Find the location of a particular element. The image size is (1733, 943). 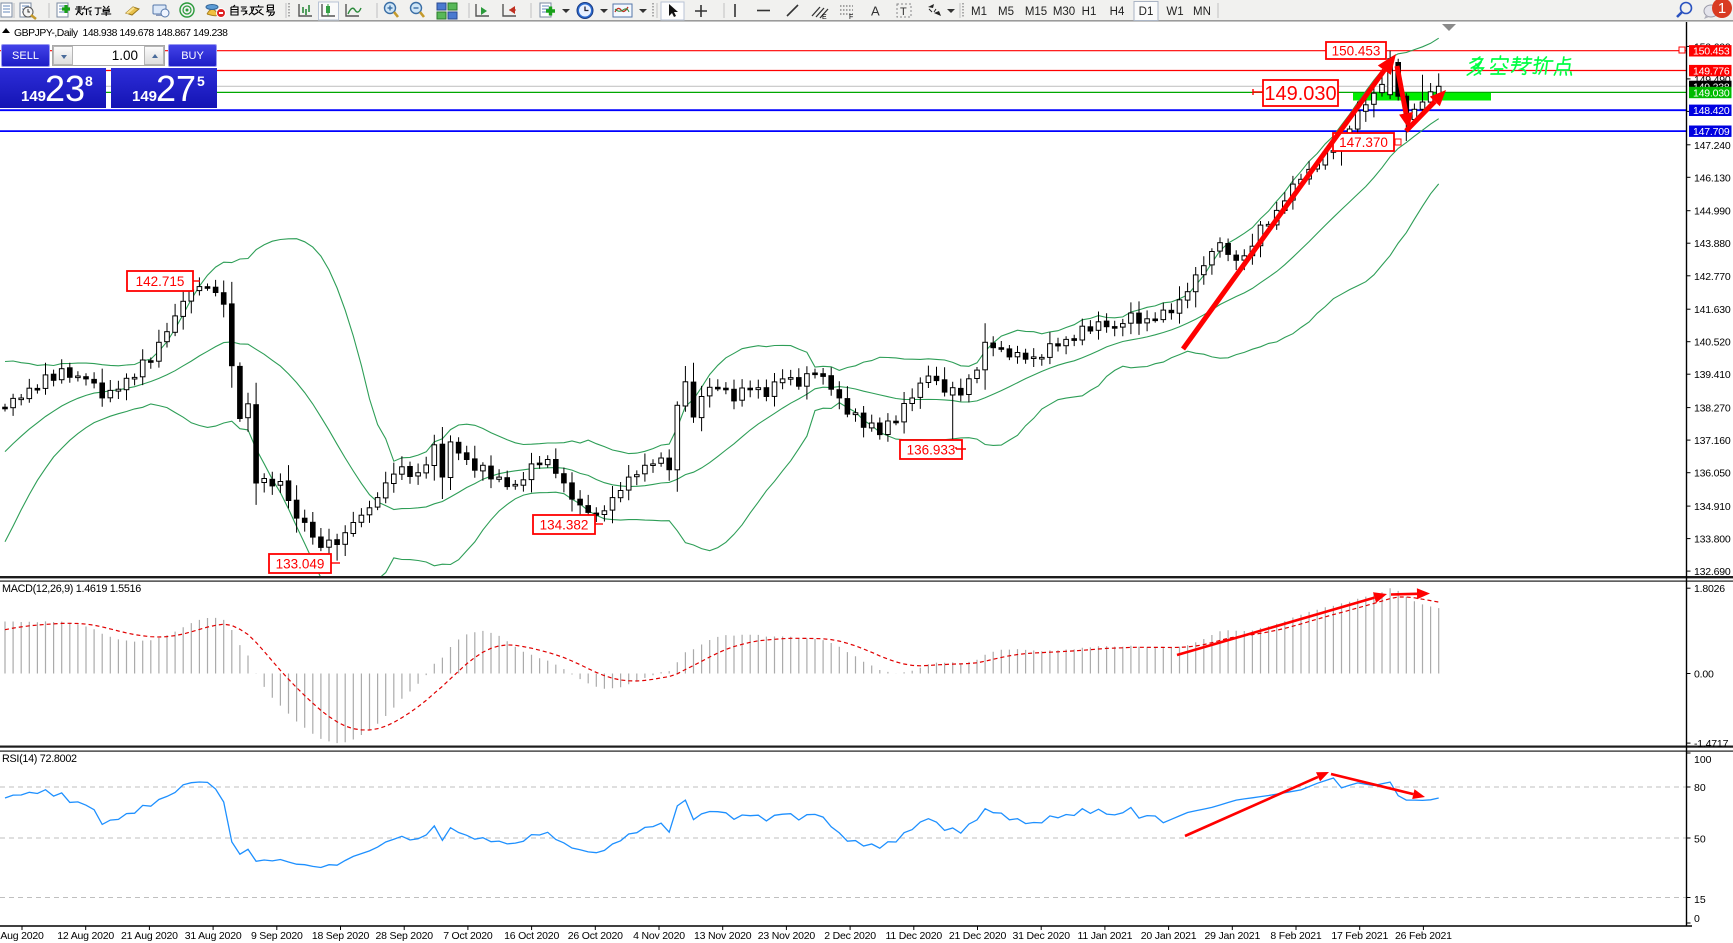

svg-text: 148.420 is located at coordinates (1711, 111).